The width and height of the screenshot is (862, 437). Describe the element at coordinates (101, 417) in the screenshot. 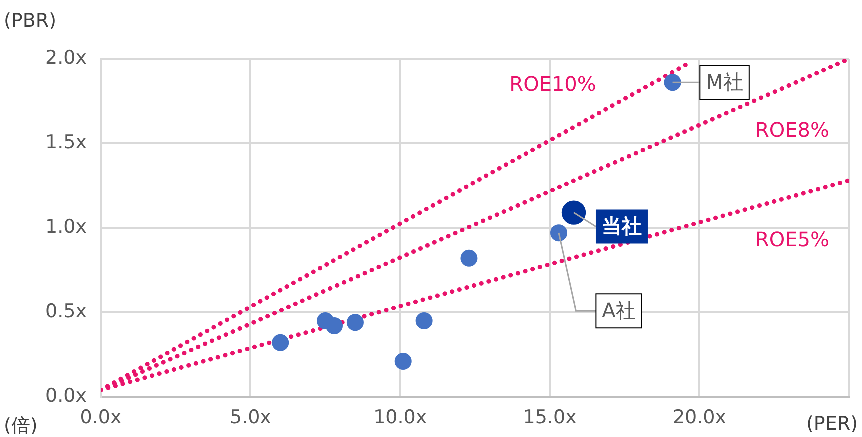

I see `x-tick-label: 0.0x` at that location.